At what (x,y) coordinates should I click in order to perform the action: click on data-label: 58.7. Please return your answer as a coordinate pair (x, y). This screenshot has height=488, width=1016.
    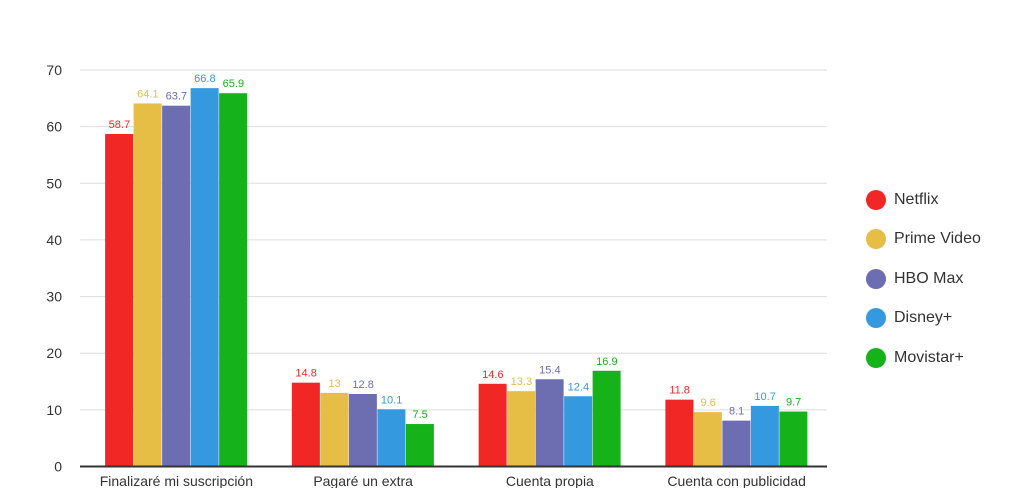
    Looking at the image, I should click on (119, 125).